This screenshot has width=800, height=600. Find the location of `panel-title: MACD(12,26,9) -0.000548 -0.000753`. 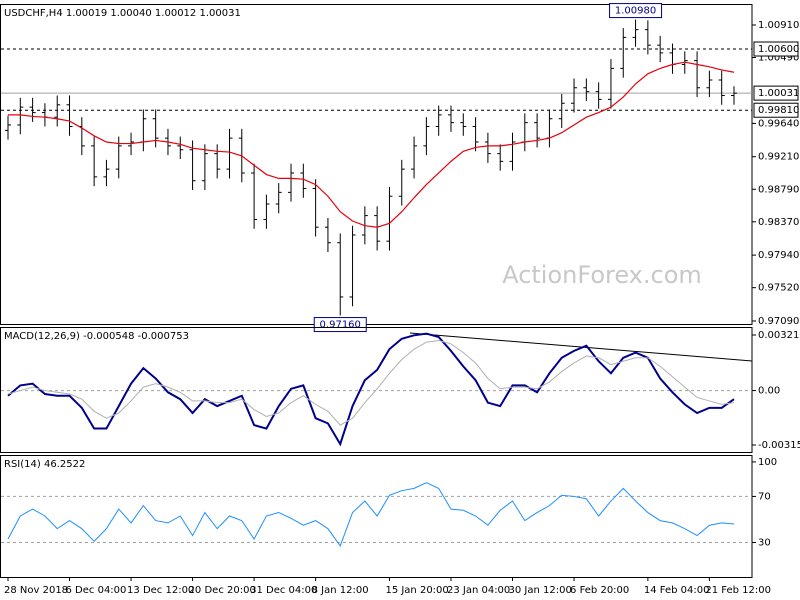

panel-title: MACD(12,26,9) -0.000548 -0.000753 is located at coordinates (96, 336).